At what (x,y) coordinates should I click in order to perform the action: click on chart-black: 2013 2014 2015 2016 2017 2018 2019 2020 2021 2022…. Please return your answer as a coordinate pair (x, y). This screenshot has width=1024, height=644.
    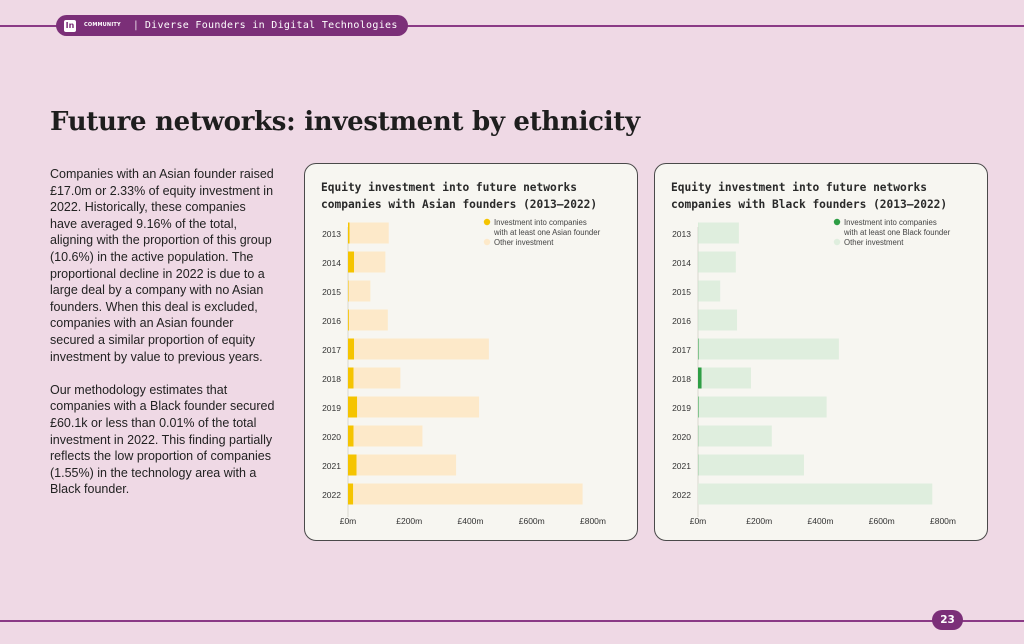
    Looking at the image, I should click on (814, 372).